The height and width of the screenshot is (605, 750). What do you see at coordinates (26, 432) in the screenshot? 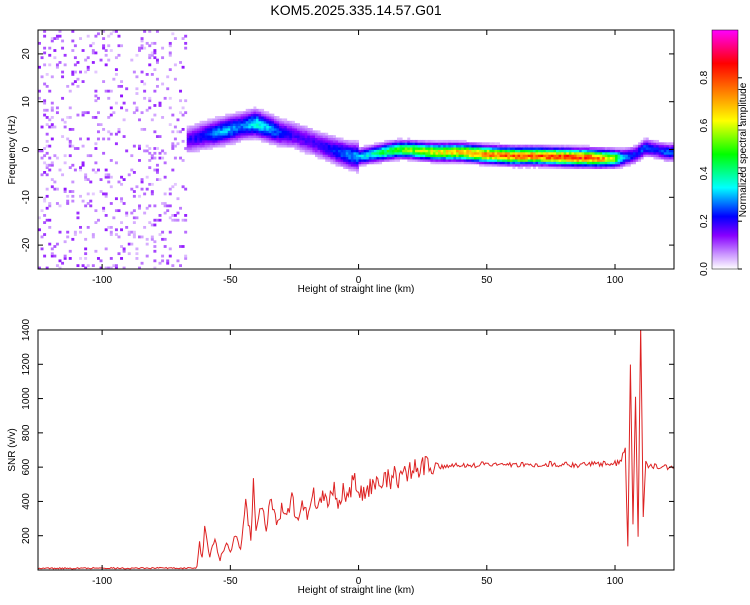
I see `snr-ytick-label: 800` at bounding box center [26, 432].